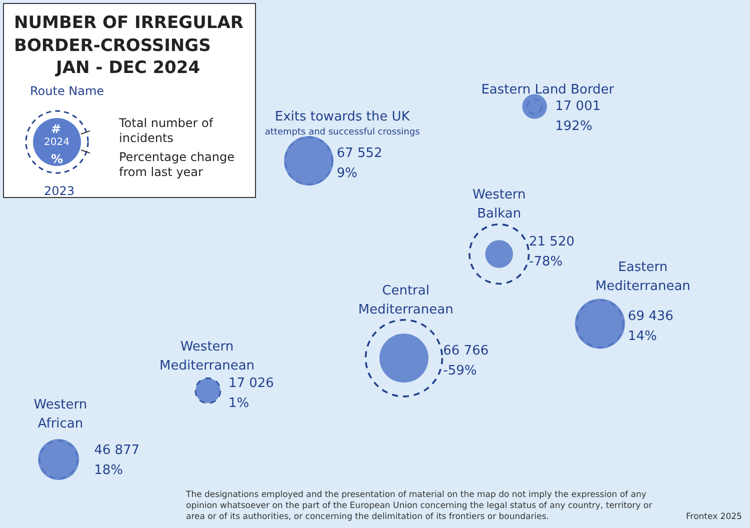 The image size is (750, 528). I want to click on data-label: 1%, so click(239, 403).